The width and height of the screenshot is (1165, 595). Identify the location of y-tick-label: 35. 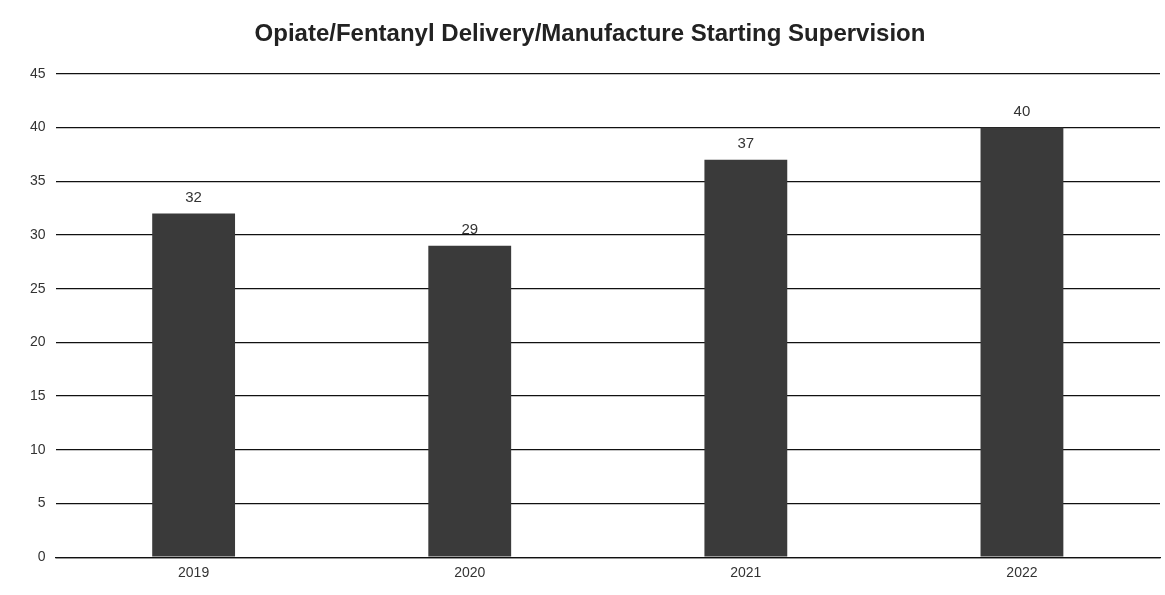
(37, 180).